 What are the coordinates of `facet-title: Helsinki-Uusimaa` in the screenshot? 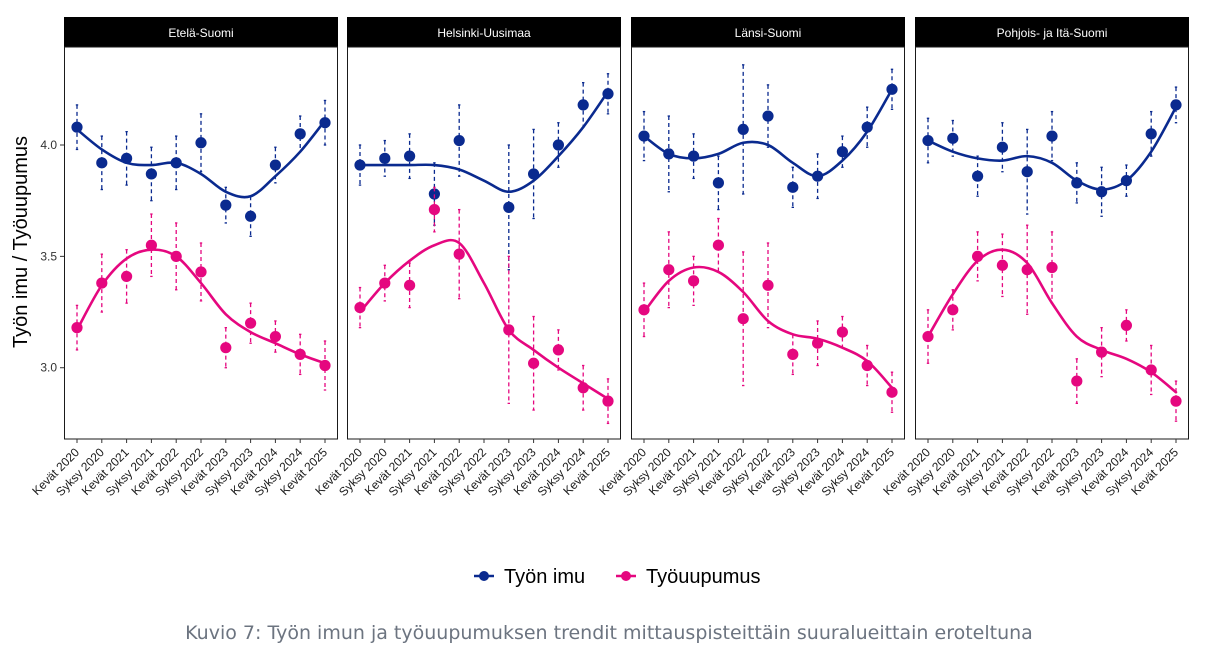 It's located at (484, 33).